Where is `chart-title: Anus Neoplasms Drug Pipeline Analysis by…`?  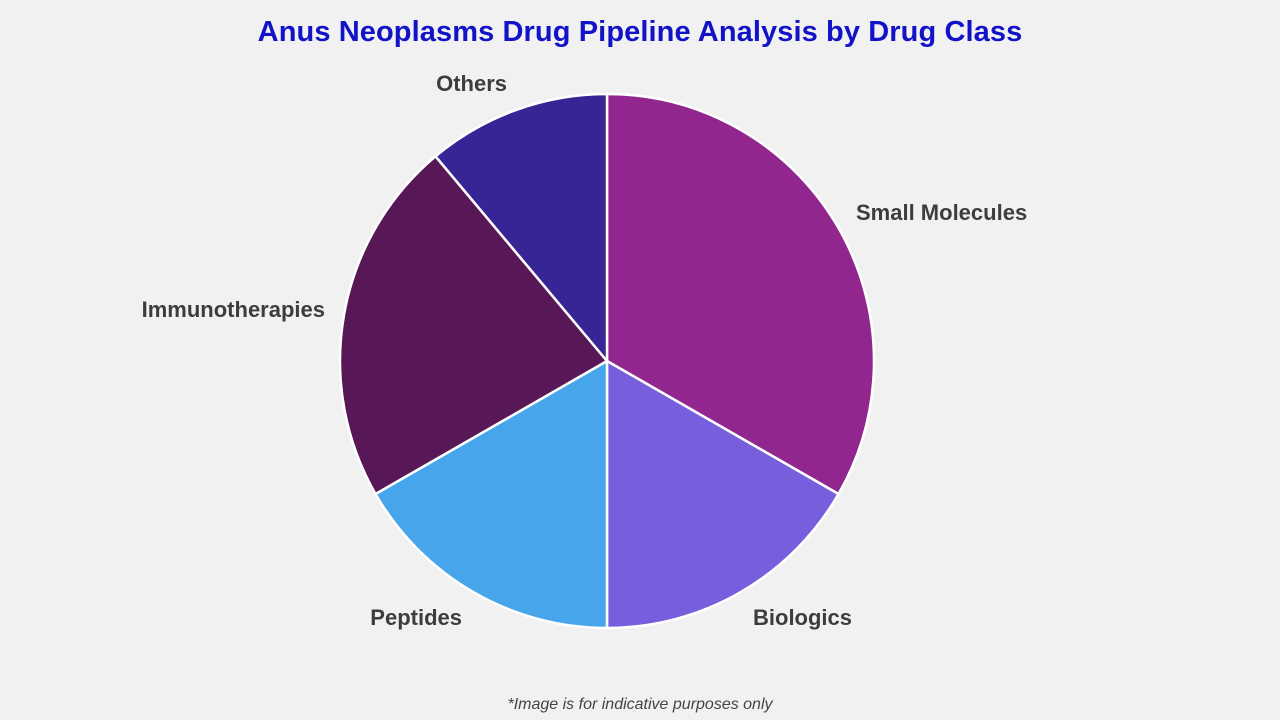 chart-title: Anus Neoplasms Drug Pipeline Analysis by… is located at coordinates (640, 32).